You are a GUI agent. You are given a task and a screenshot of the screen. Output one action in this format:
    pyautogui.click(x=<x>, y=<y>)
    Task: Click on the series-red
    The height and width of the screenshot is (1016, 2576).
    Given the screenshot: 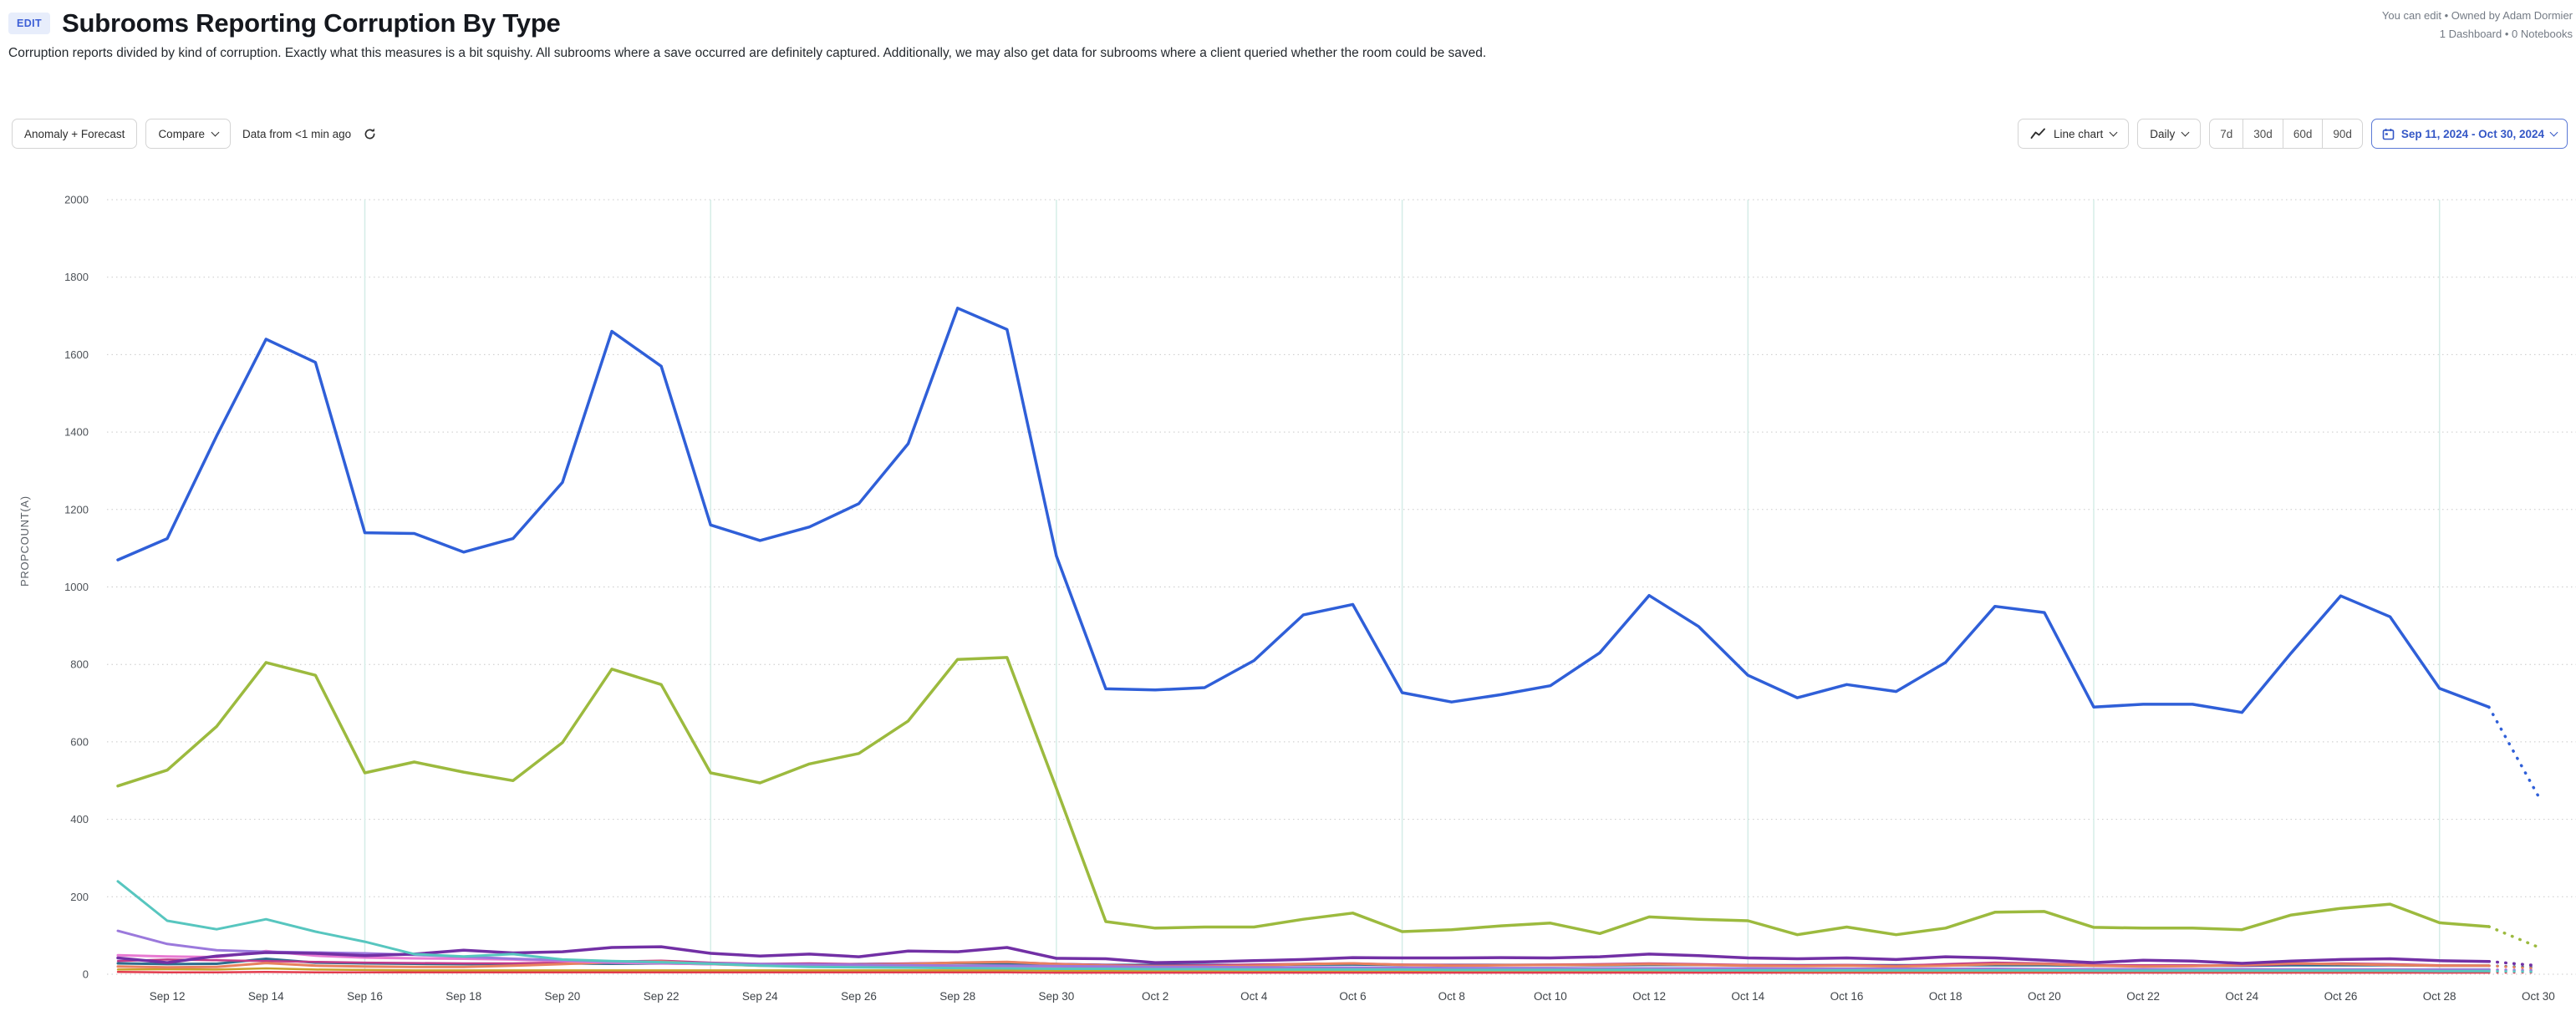 What is the action you would take?
    pyautogui.click(x=1303, y=972)
    